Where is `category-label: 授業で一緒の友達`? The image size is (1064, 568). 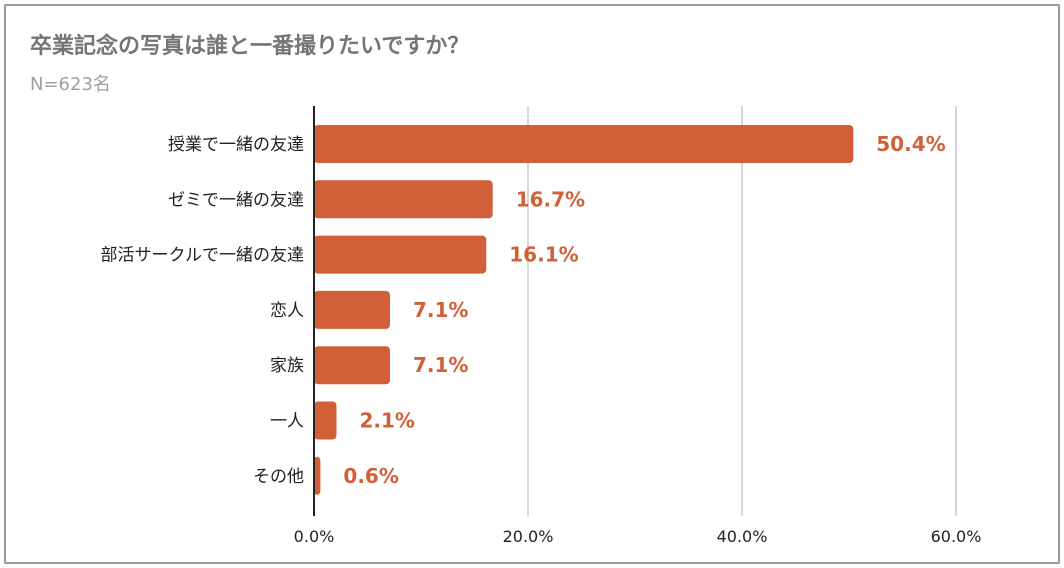
category-label: 授業で一緒の友達 is located at coordinates (236, 145).